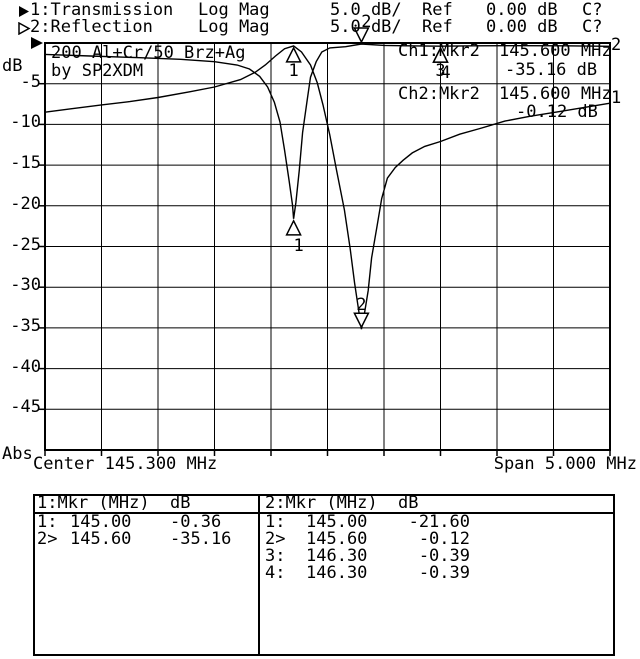  I want to click on marker-ch1-1-label: 1, so click(293, 71).